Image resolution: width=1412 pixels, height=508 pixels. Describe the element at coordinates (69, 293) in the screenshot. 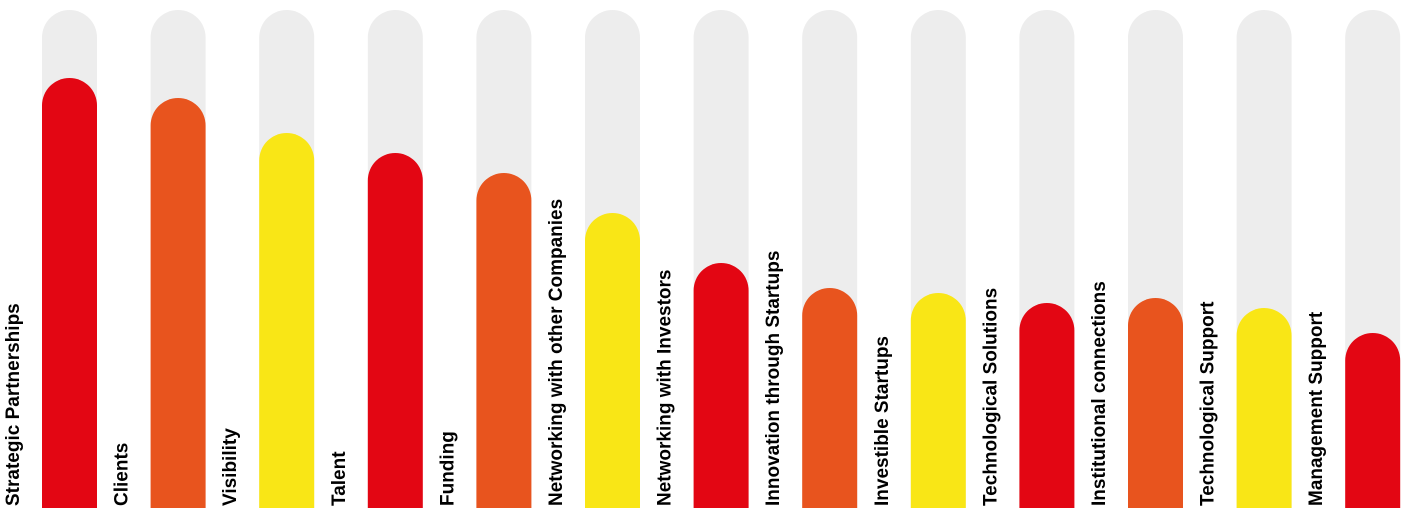

I see `bar-strategic-partnerships` at that location.